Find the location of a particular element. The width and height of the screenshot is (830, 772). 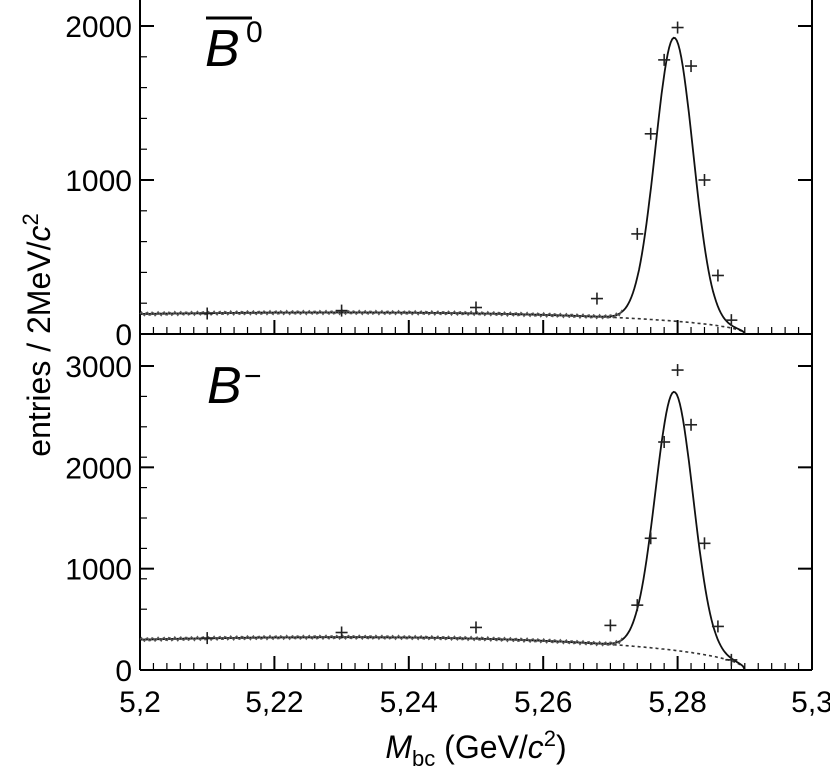

panel-b0-data-band is located at coordinates (381, 314).